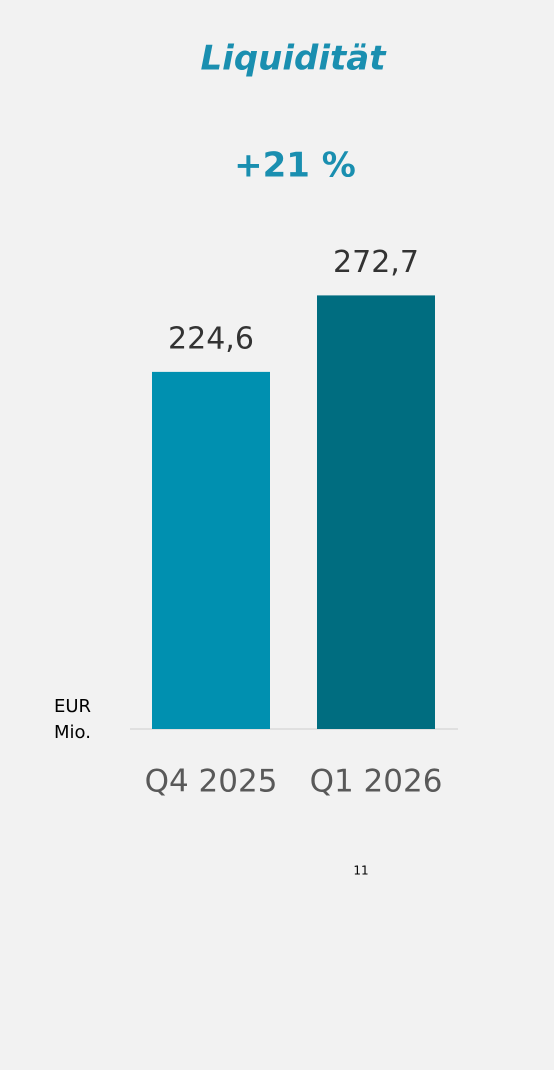 This screenshot has width=554, height=1070. I want to click on value-label: 272,7, so click(376, 262).